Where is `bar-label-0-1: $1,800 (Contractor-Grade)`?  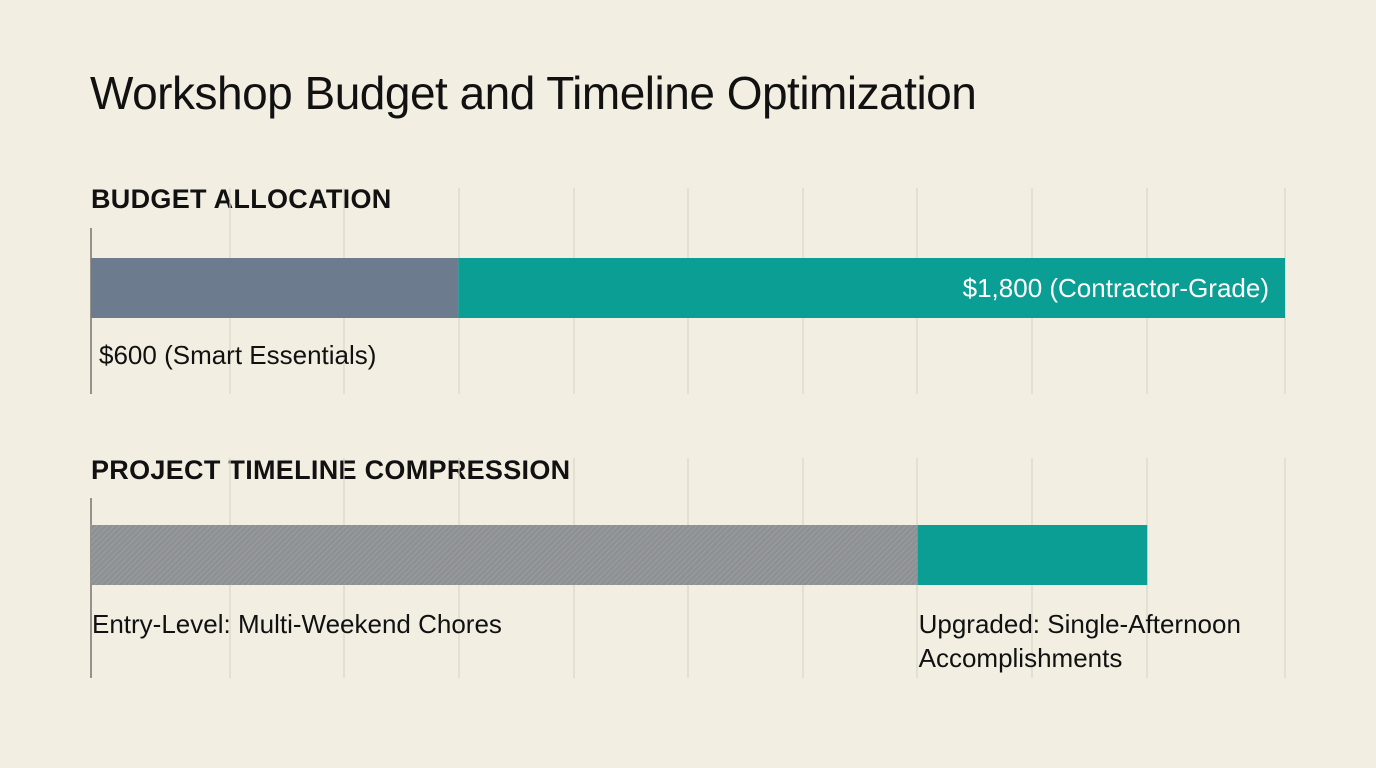
bar-label-0-1: $1,800 (Contractor-Grade) is located at coordinates (1116, 288).